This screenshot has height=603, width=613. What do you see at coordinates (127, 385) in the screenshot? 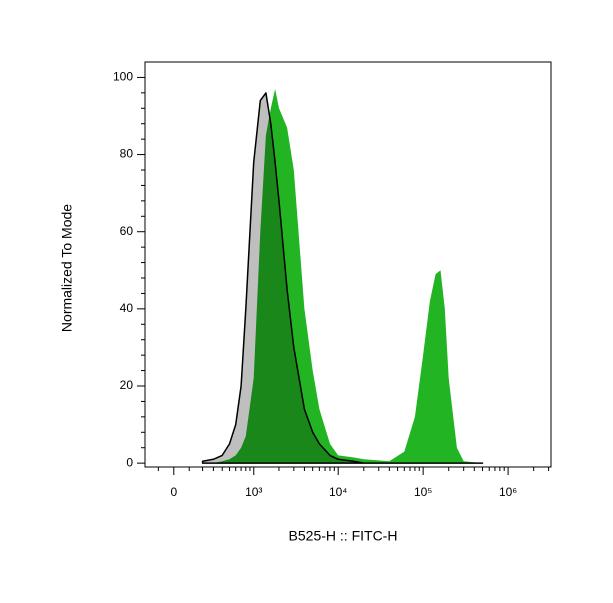
I see `y-tick-label: 20` at bounding box center [127, 385].